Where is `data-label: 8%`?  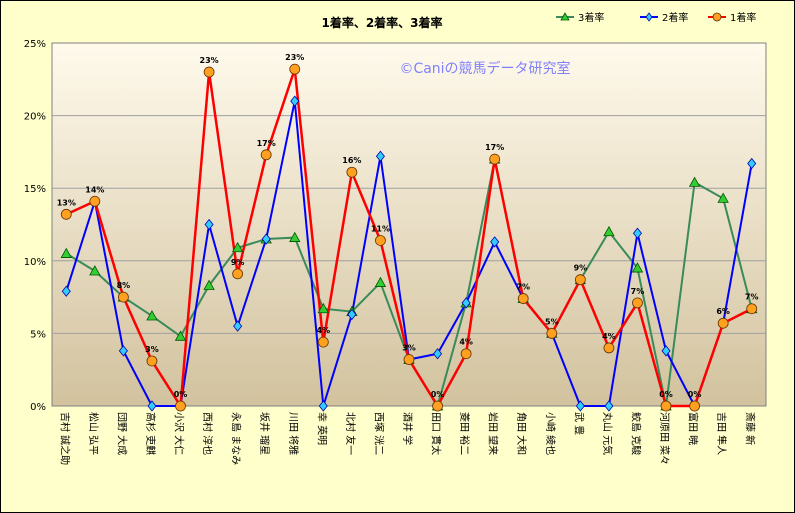 data-label: 8% is located at coordinates (124, 285).